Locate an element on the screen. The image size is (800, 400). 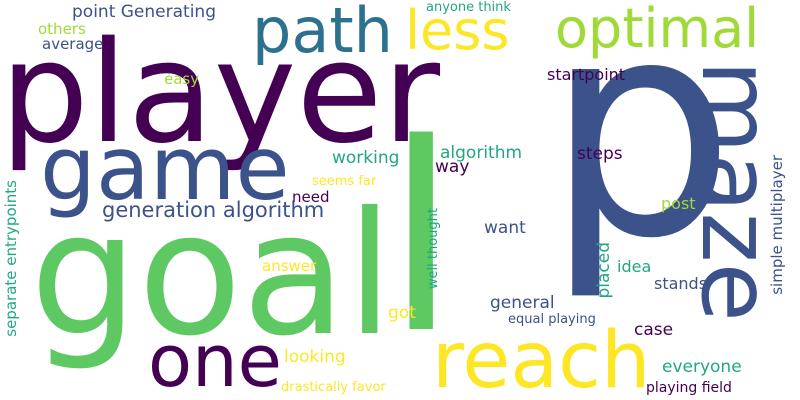
word-need: need is located at coordinates (311, 197).